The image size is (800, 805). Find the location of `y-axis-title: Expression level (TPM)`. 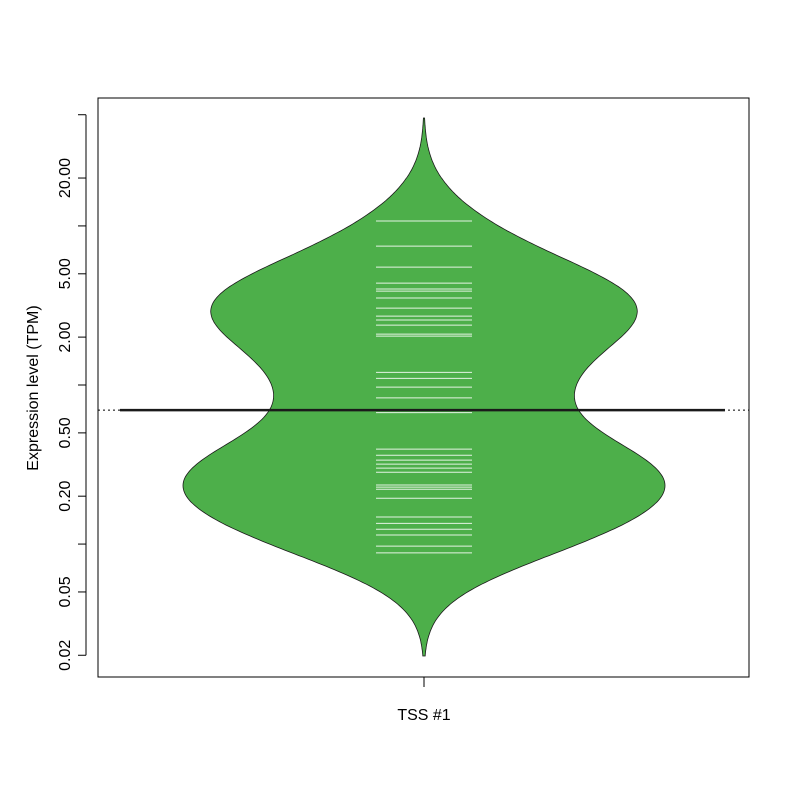

y-axis-title: Expression level (TPM) is located at coordinates (33, 387).